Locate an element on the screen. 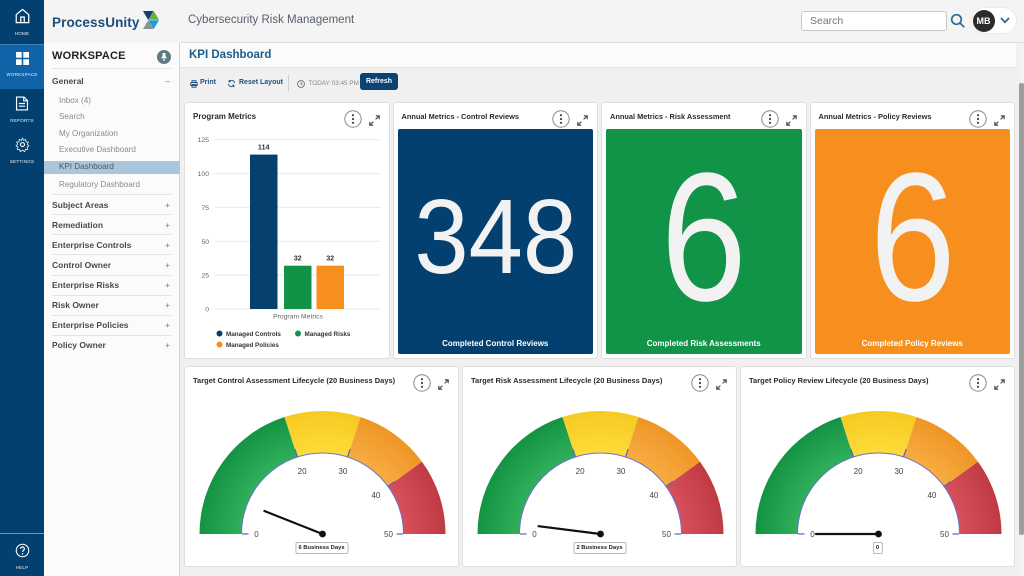 Image resolution: width=1024 pixels, height=576 pixels. svg-text: Managed Controls is located at coordinates (253, 334).